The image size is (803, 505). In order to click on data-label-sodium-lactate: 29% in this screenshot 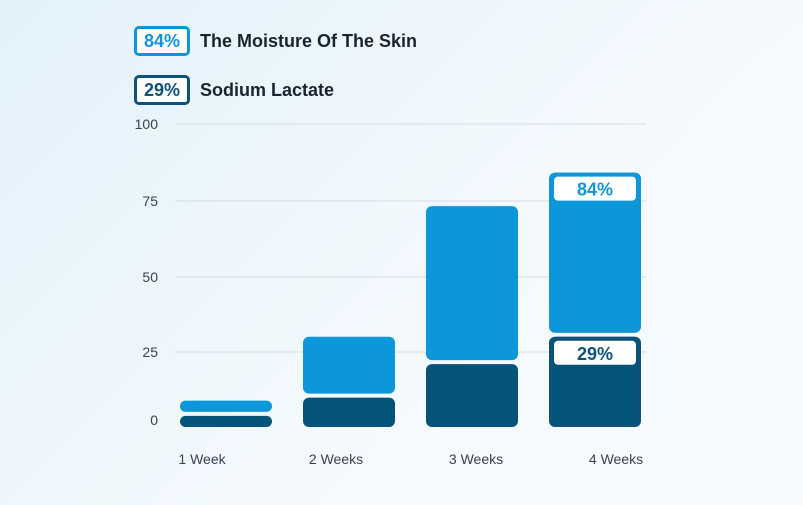, I will do `click(595, 354)`.